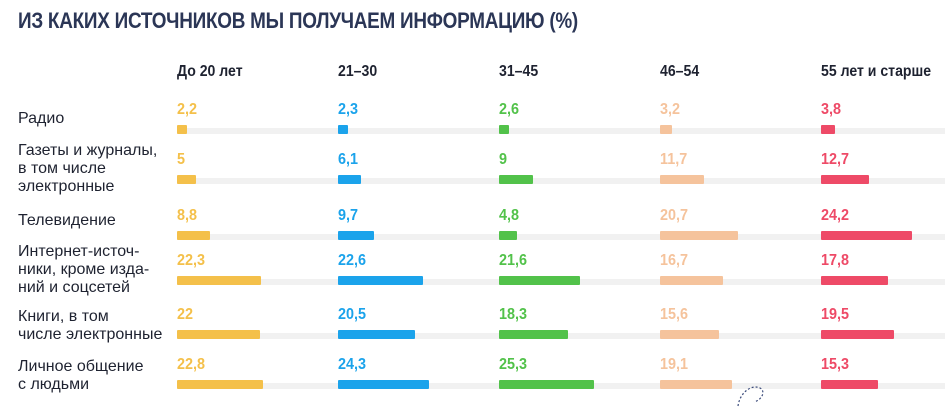 The height and width of the screenshot is (408, 945). What do you see at coordinates (876, 71) in the screenshot?
I see `column-header: 55 лет и старше` at bounding box center [876, 71].